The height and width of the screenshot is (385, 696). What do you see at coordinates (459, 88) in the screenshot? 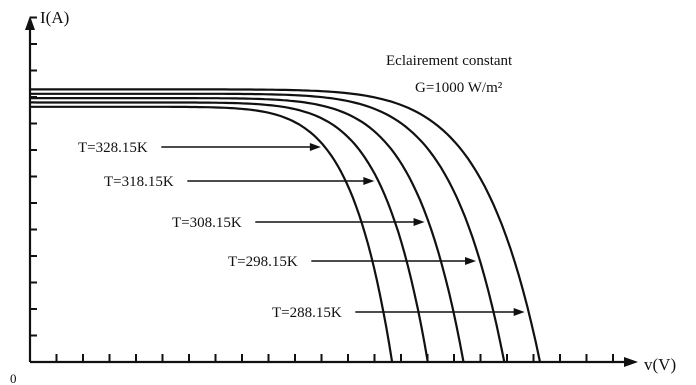
I see `annotation-line2: G=1000 W/m²` at bounding box center [459, 88].